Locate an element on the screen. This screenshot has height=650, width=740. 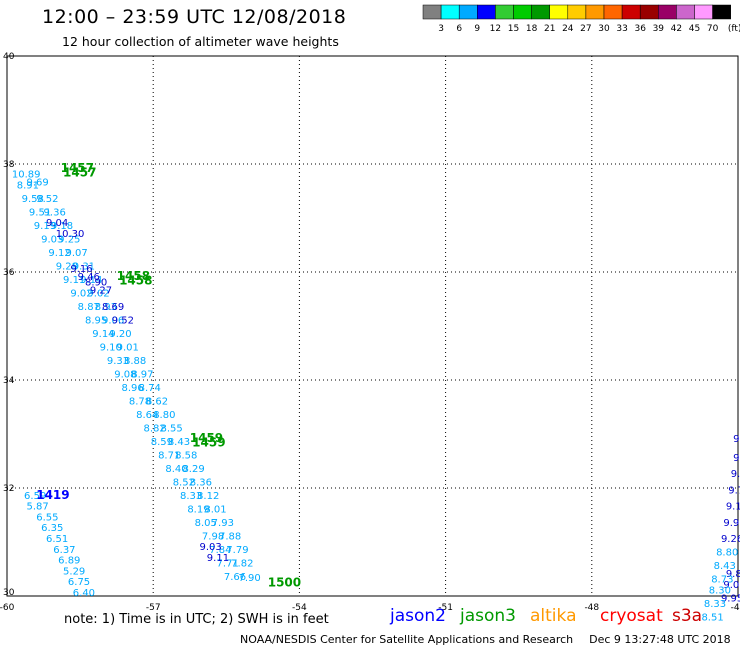
wave-height-label: 9.95 is located at coordinates (730, 598).